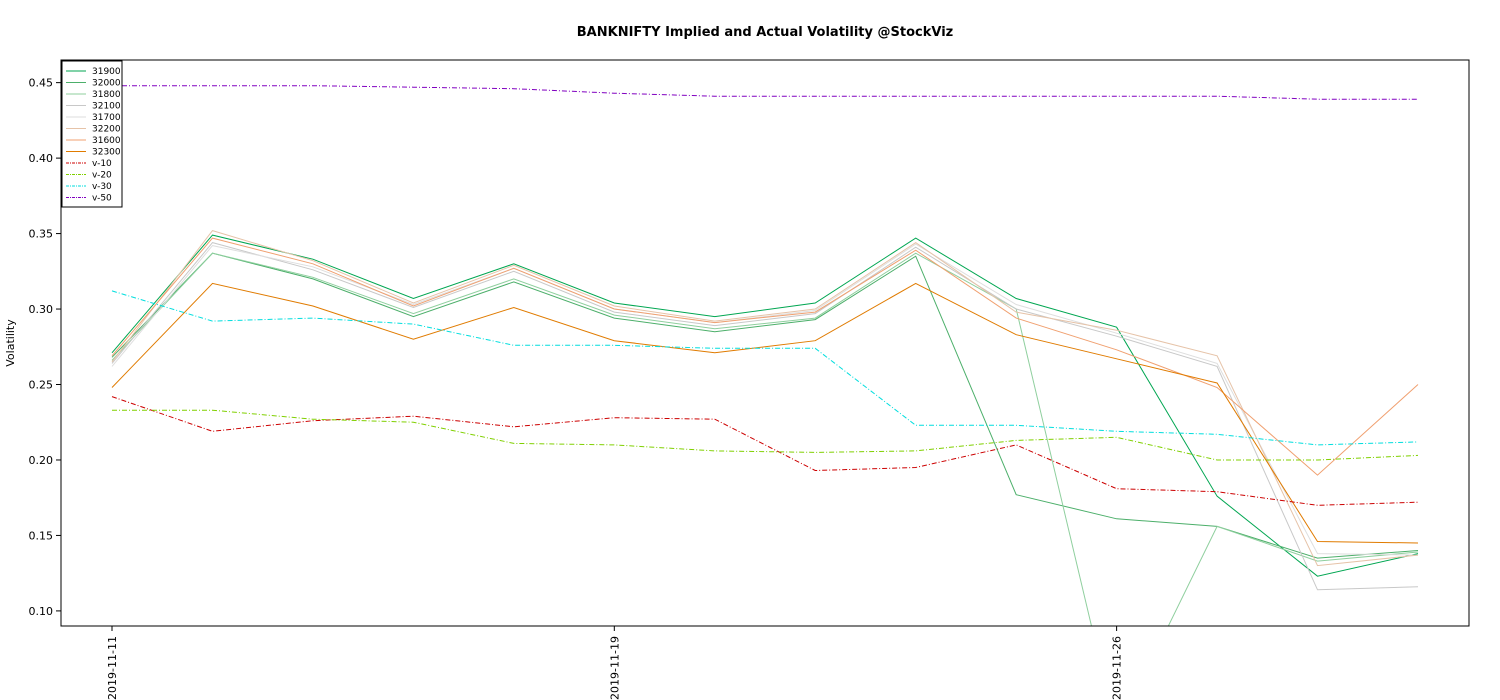 This screenshot has width=1500, height=700. Describe the element at coordinates (106, 84) in the screenshot. I see `legend-label: 32000` at that location.